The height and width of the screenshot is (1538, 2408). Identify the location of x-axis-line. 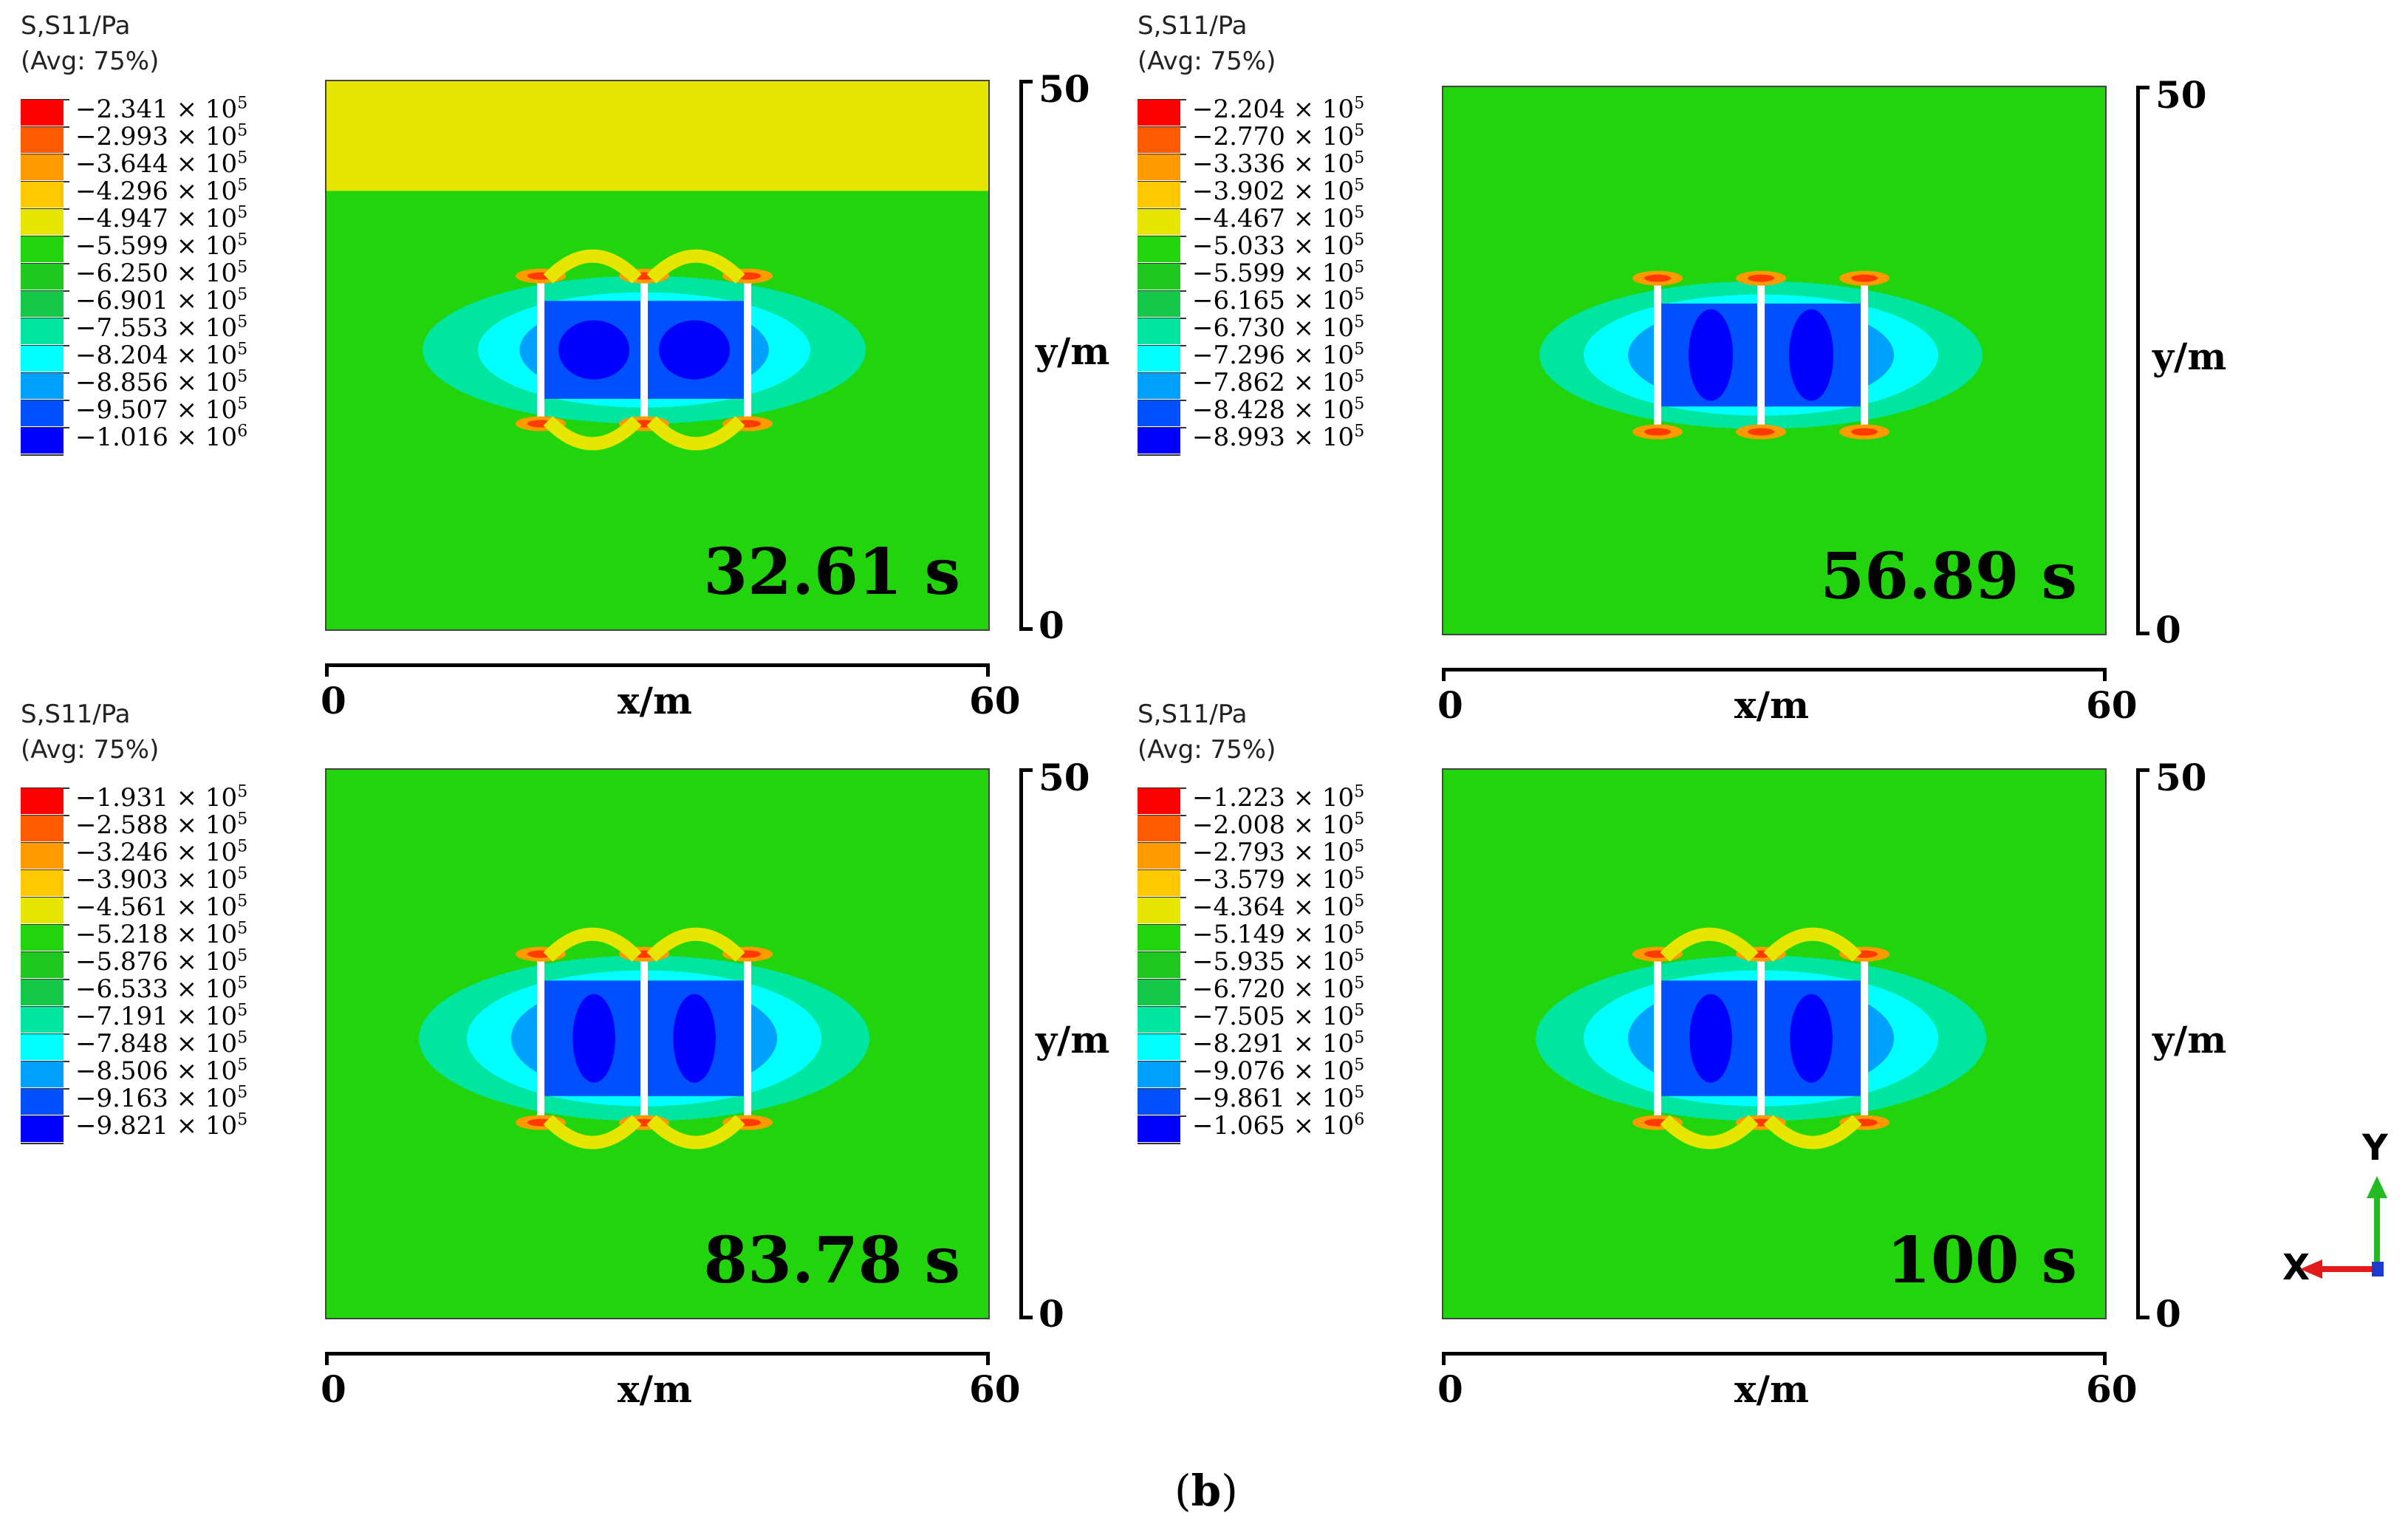
(1774, 1354).